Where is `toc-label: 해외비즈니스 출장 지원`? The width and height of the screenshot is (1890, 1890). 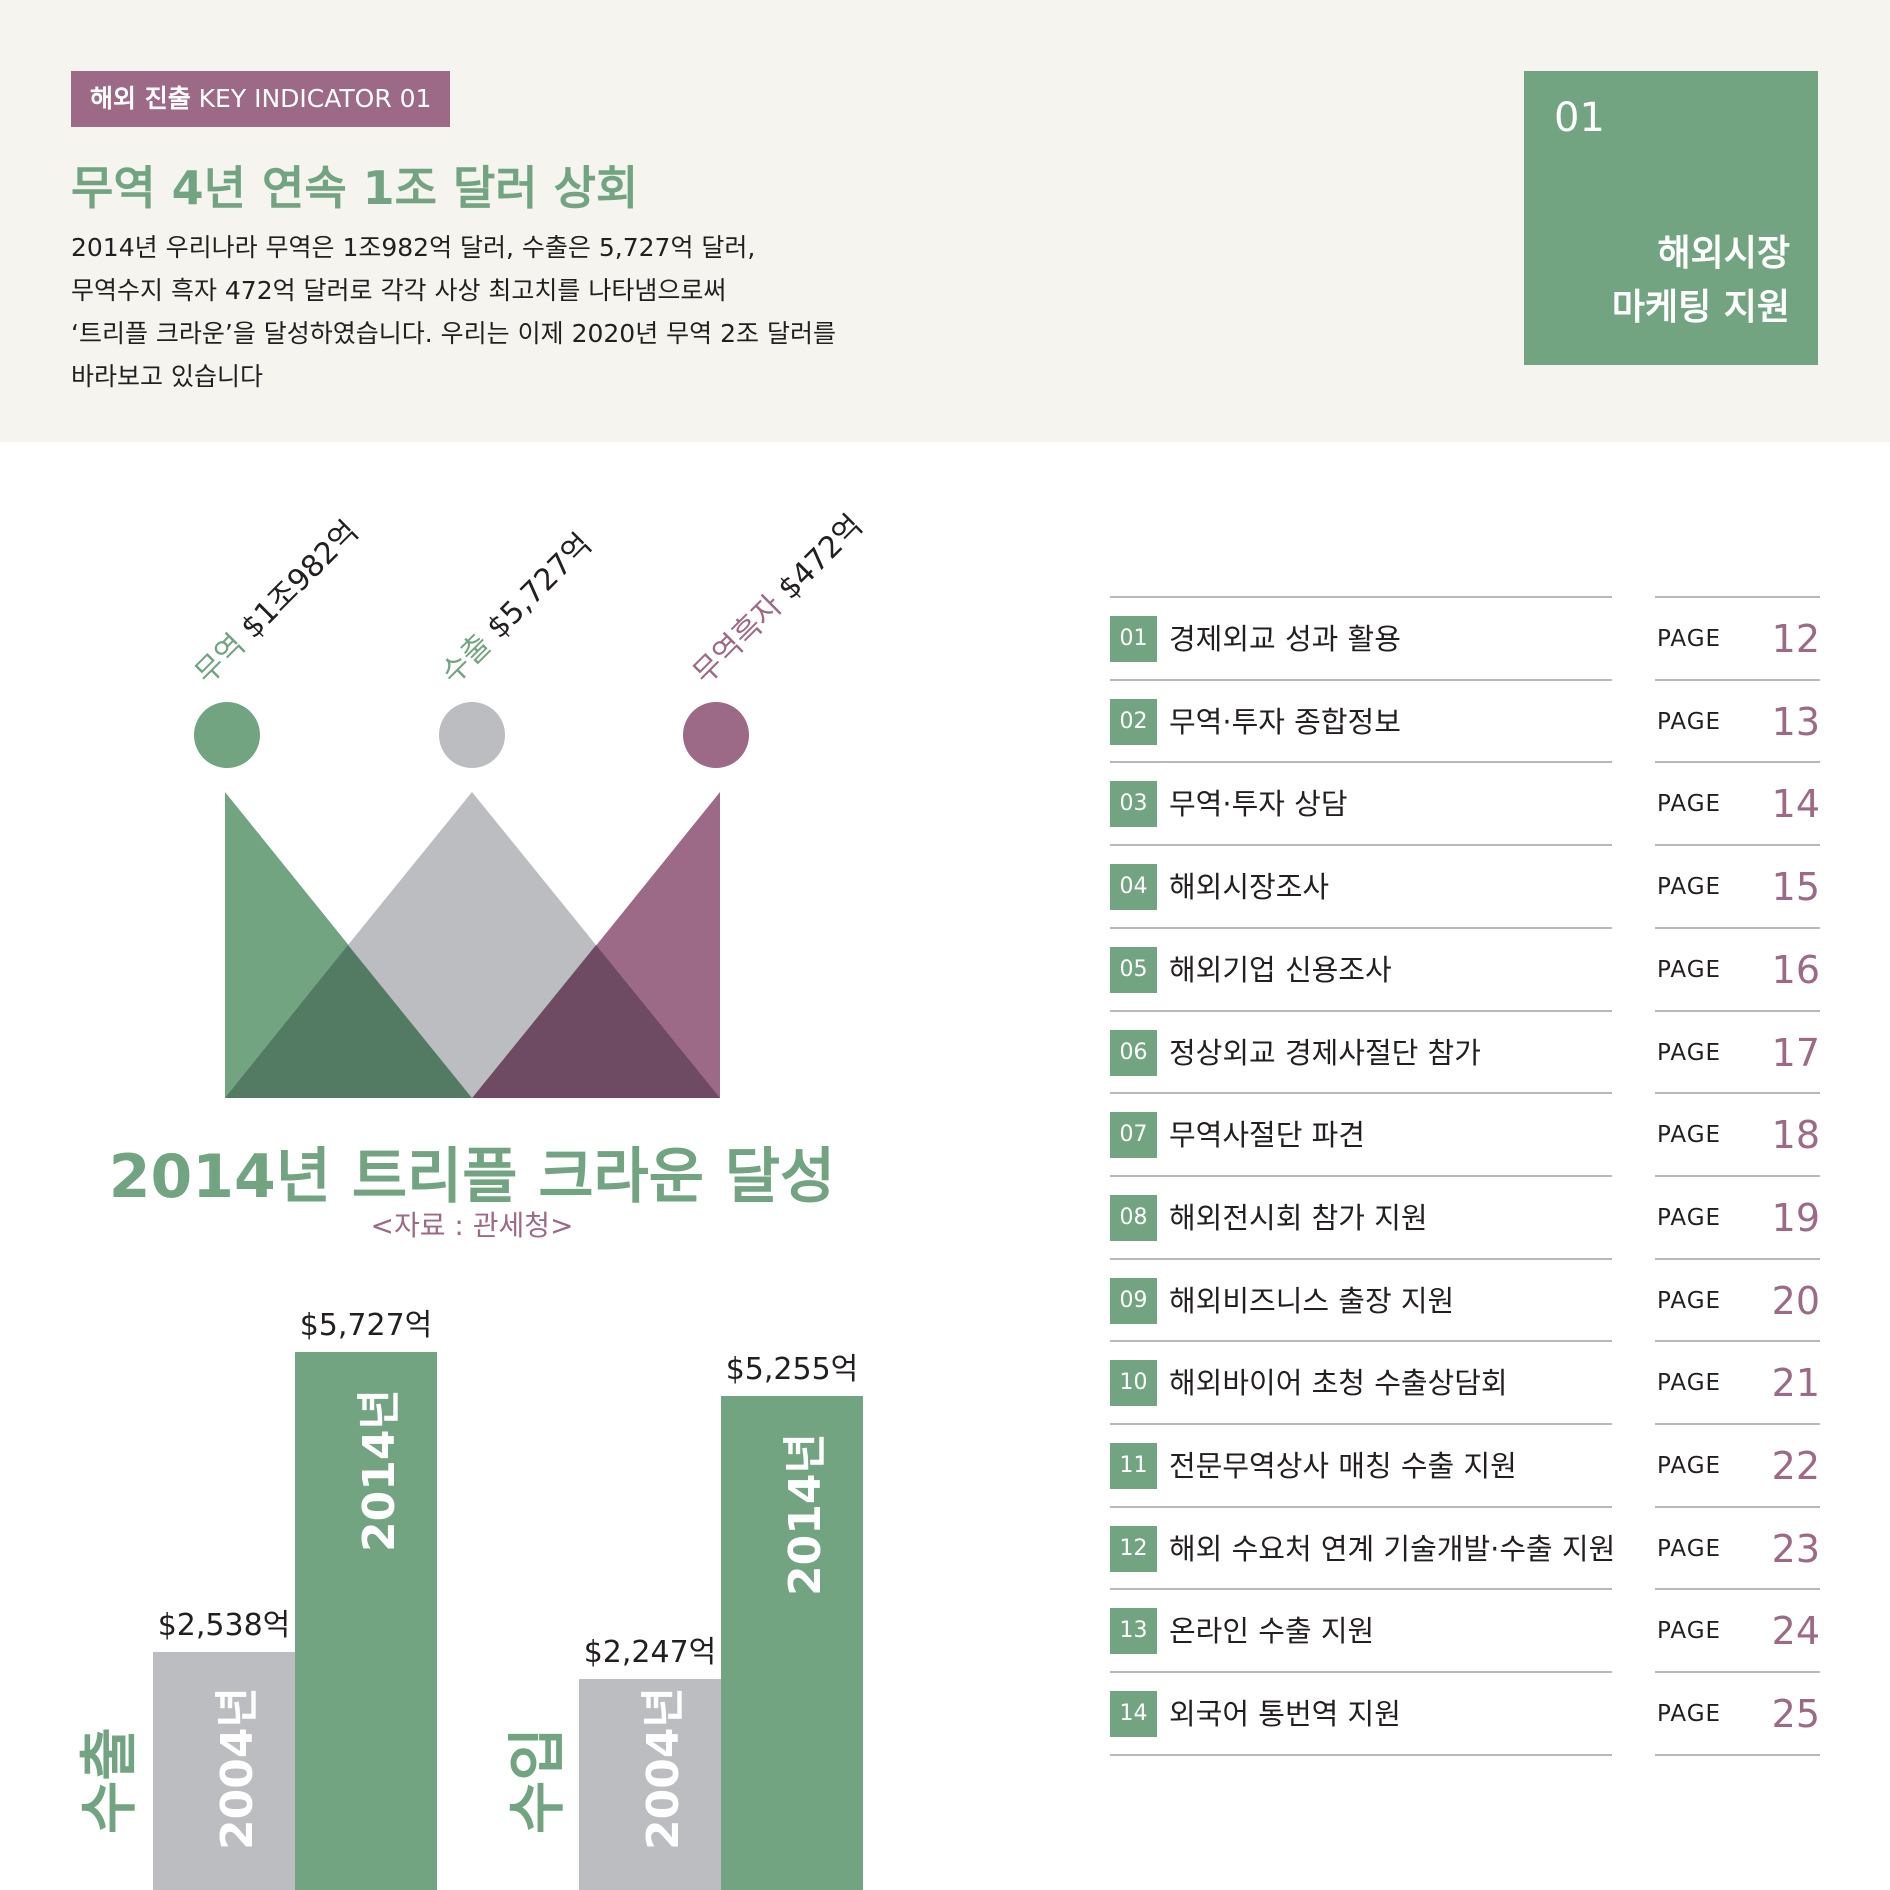 toc-label: 해외비즈니스 출장 지원 is located at coordinates (1312, 1301).